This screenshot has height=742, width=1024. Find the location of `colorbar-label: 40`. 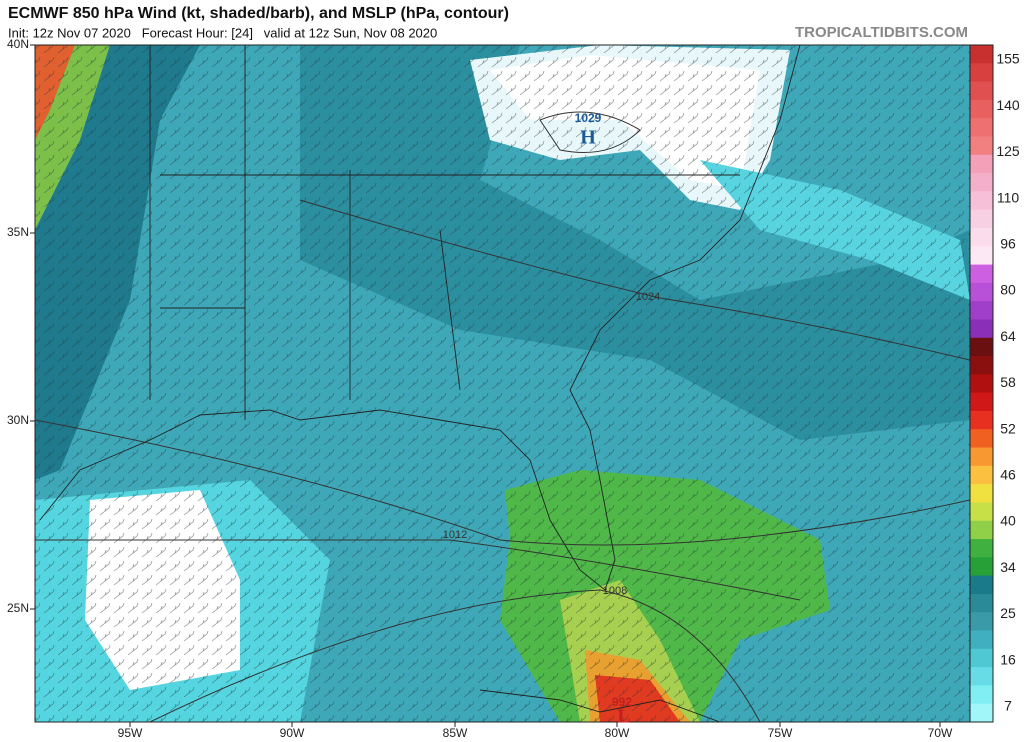

colorbar-label: 40 is located at coordinates (1008, 521).